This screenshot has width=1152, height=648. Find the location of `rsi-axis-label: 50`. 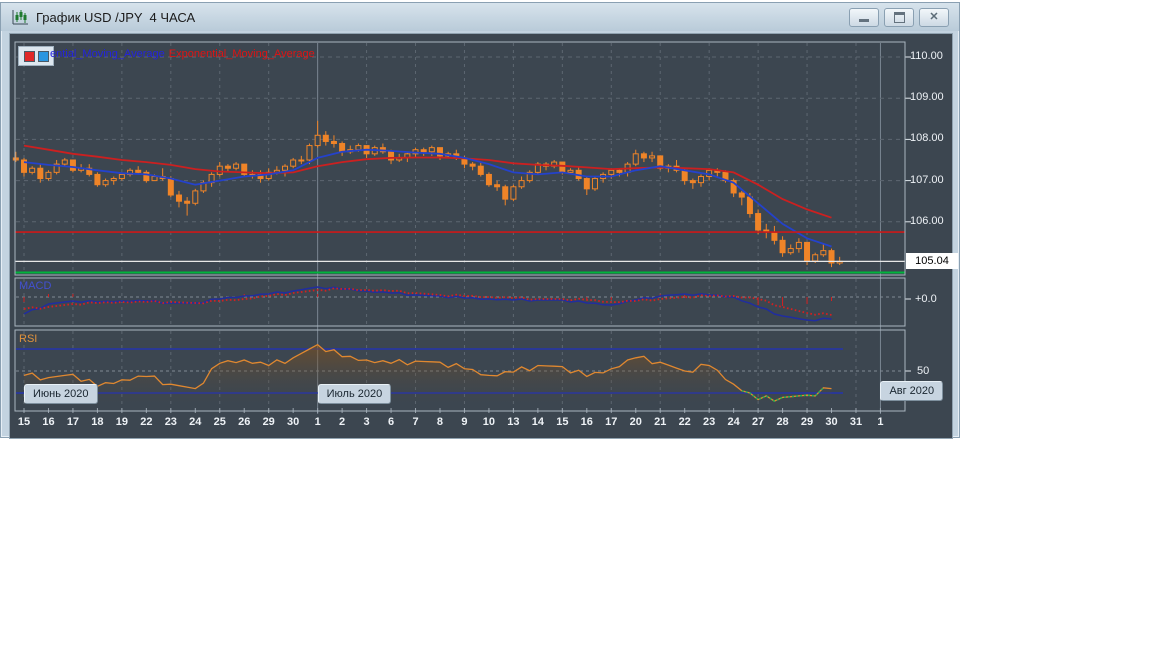

rsi-axis-label: 50 is located at coordinates (923, 371).